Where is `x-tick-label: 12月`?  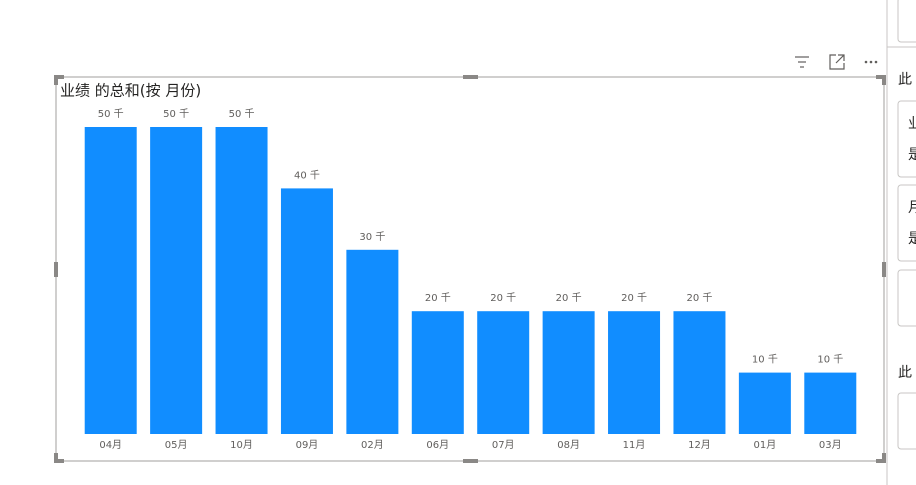 x-tick-label: 12月 is located at coordinates (699, 445).